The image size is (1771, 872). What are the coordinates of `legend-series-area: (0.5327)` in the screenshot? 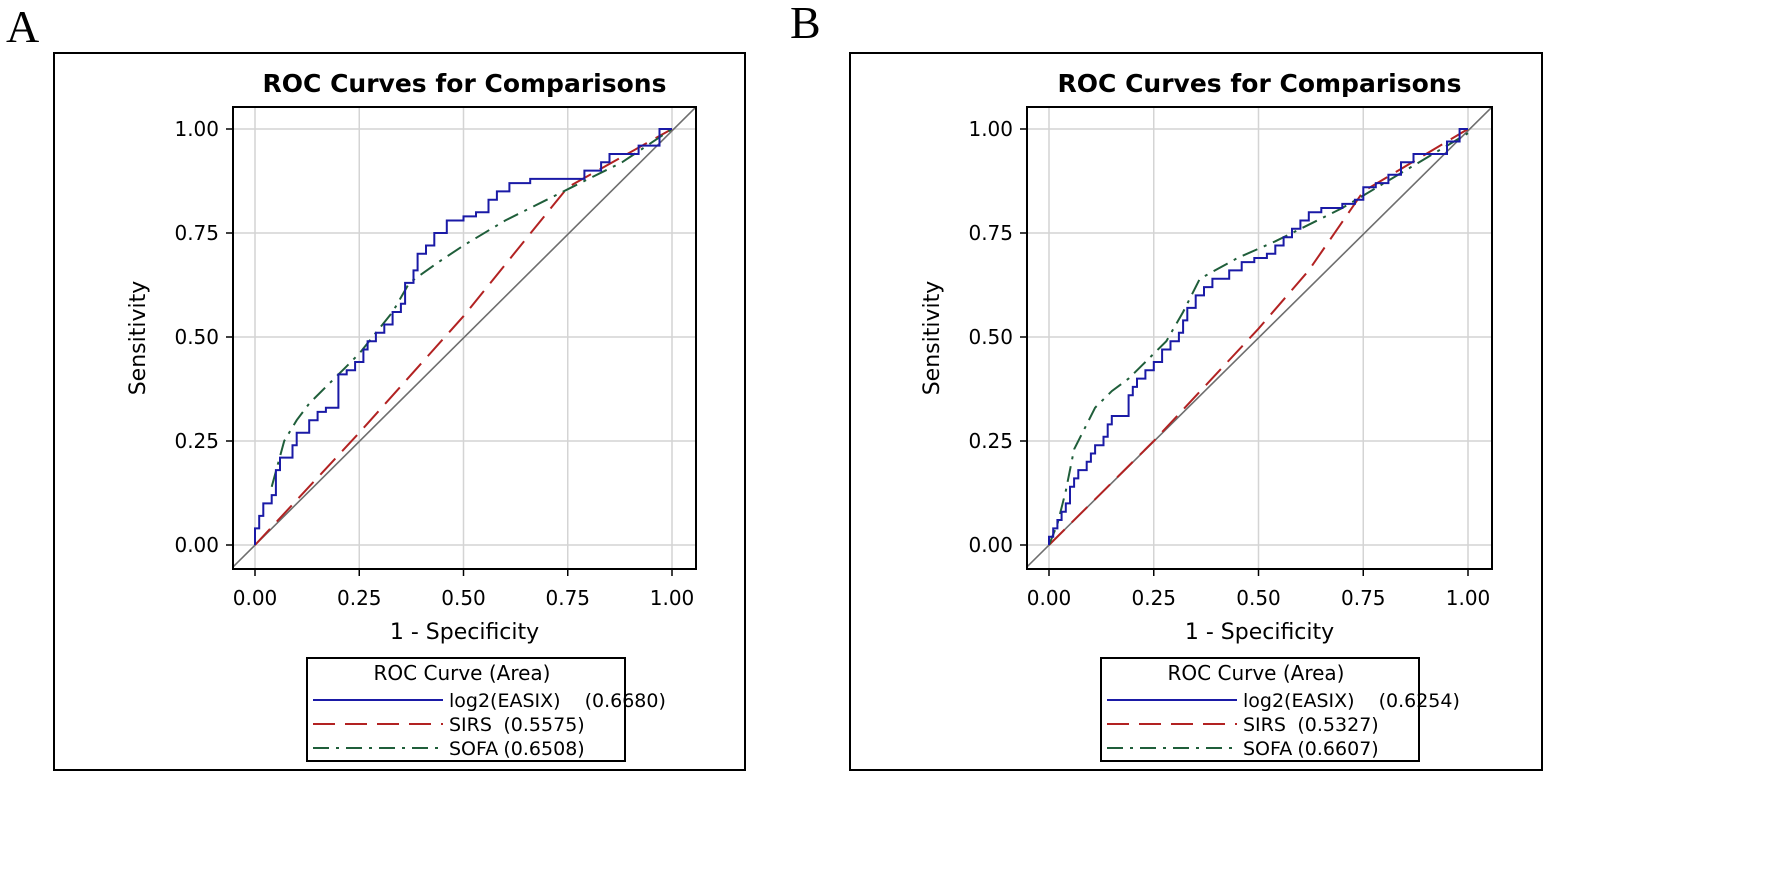 It's located at (1337, 725).